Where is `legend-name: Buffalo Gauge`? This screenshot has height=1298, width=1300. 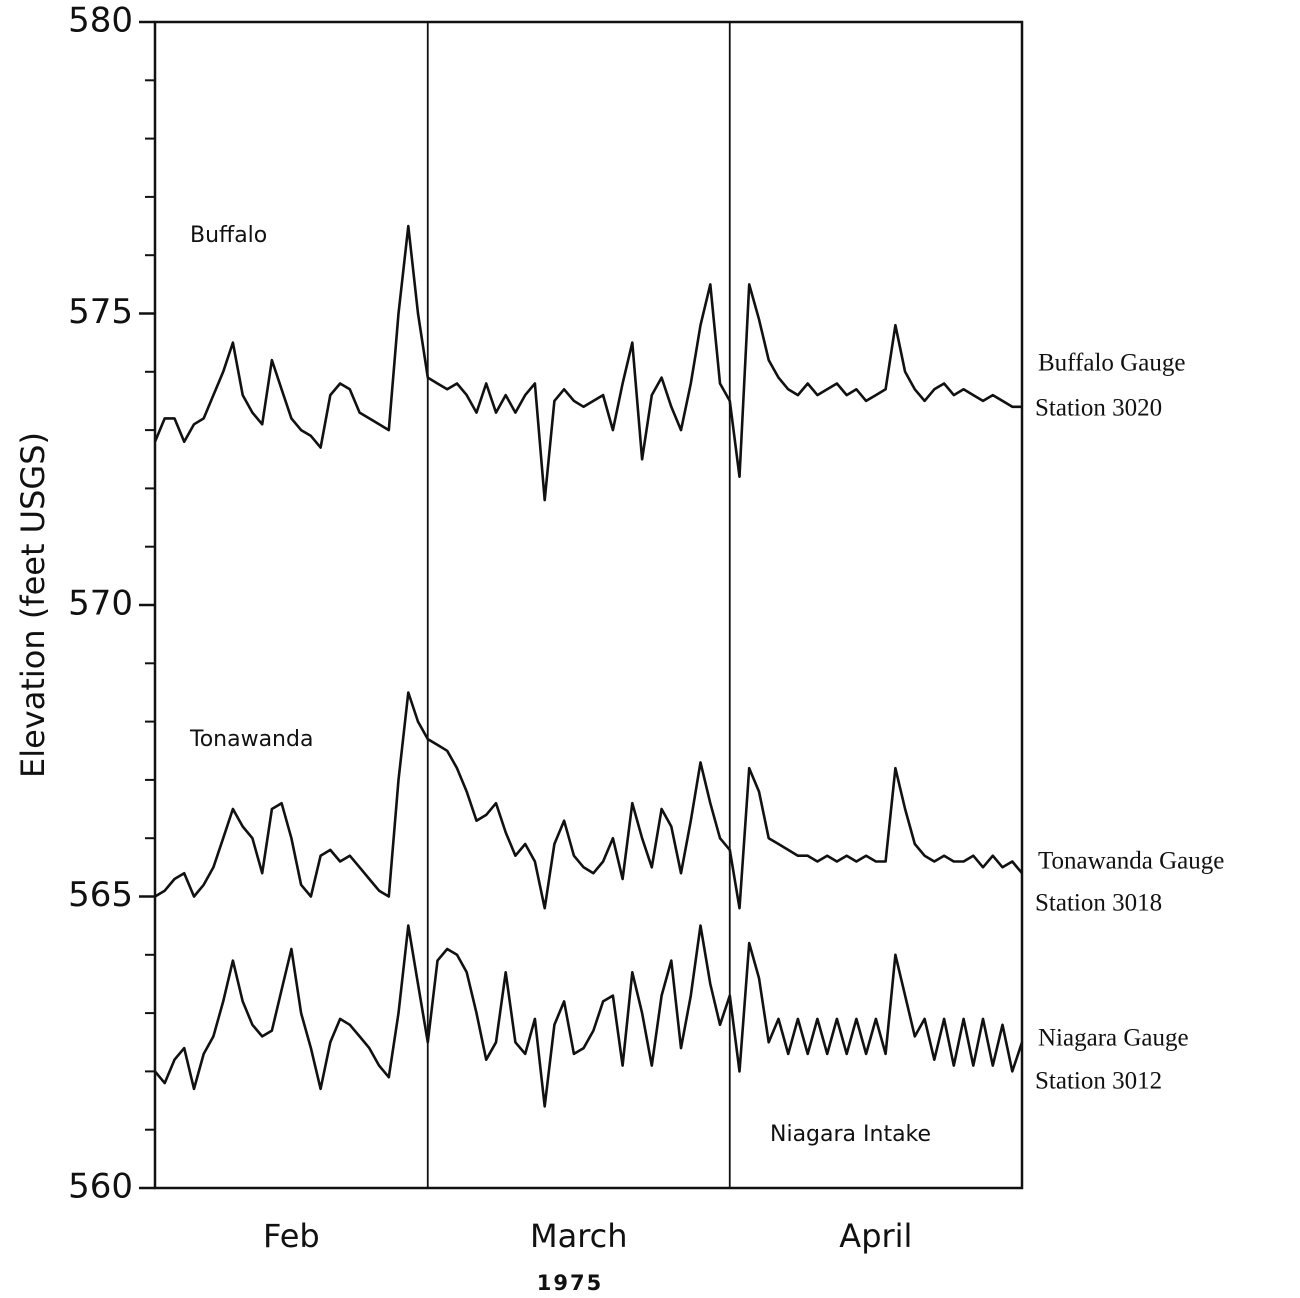 legend-name: Buffalo Gauge is located at coordinates (1111, 363).